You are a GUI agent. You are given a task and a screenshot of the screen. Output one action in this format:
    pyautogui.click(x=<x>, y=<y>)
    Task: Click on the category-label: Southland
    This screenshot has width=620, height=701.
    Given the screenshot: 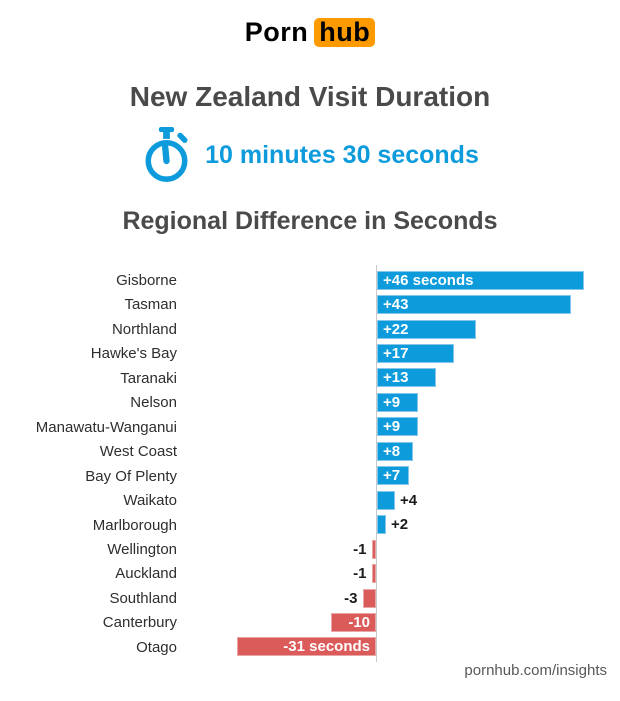 What is the action you would take?
    pyautogui.click(x=143, y=598)
    